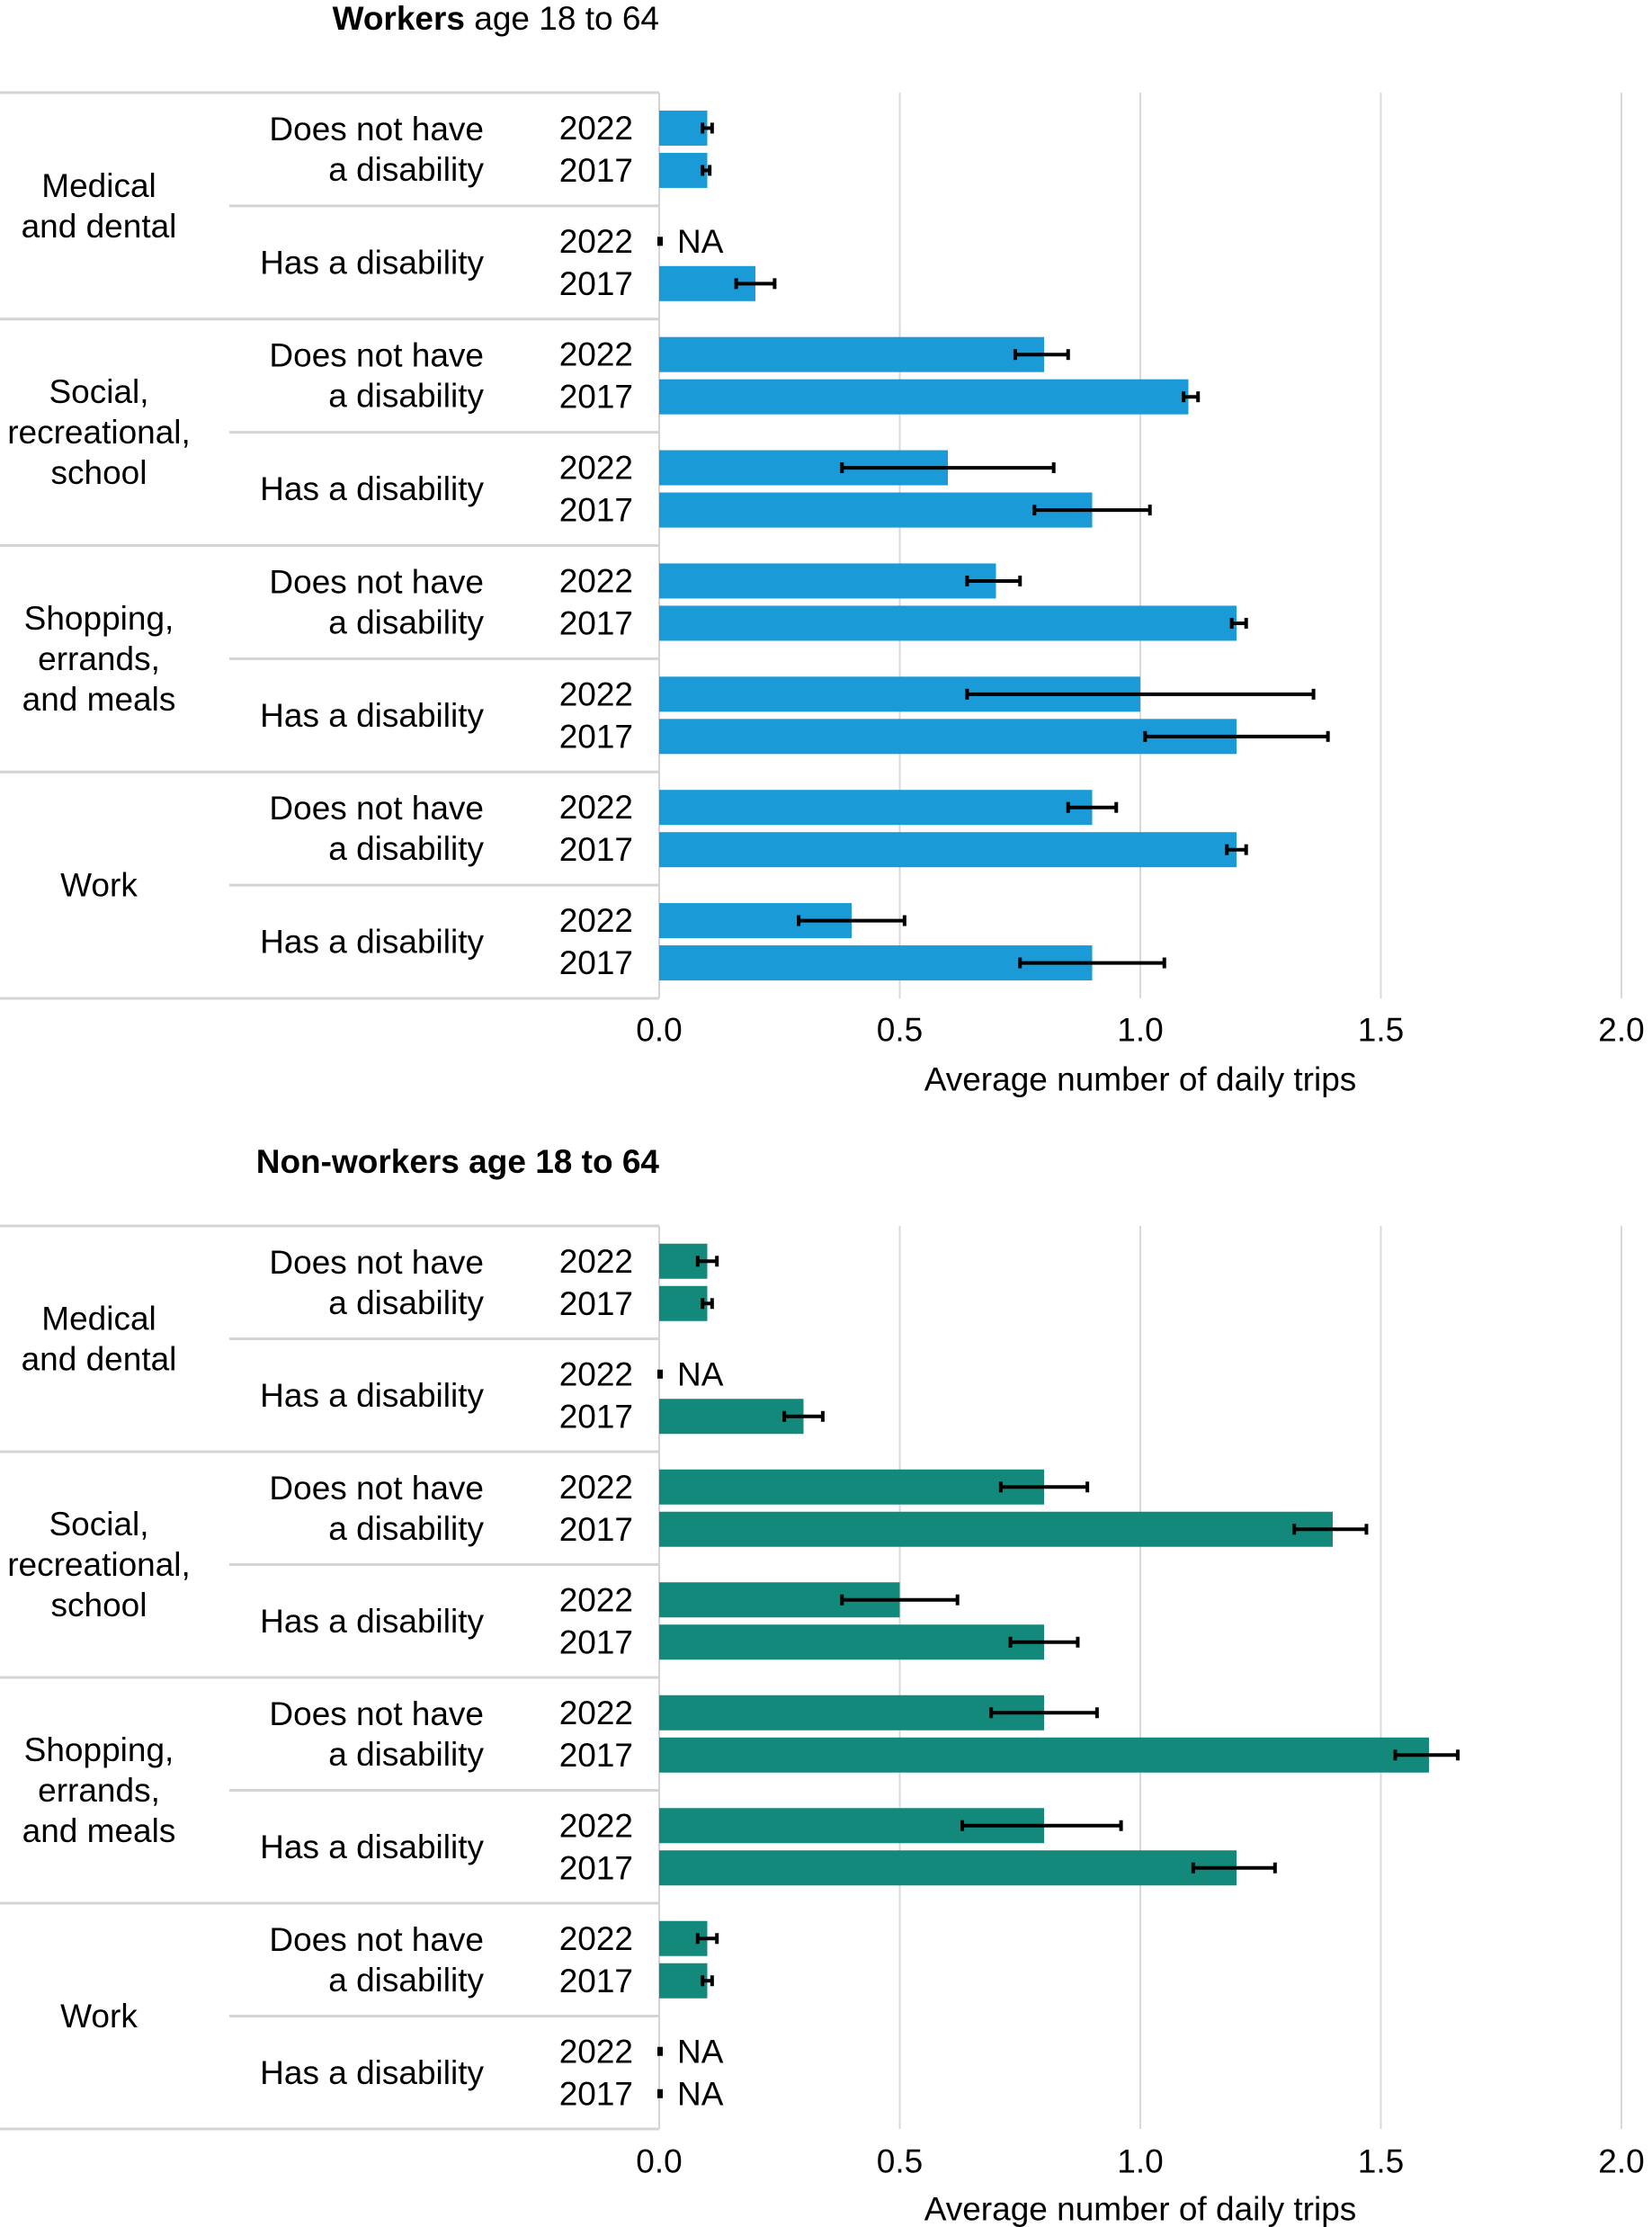  What do you see at coordinates (659, 1031) in the screenshot?
I see `panel1-xtick-label: 0.0` at bounding box center [659, 1031].